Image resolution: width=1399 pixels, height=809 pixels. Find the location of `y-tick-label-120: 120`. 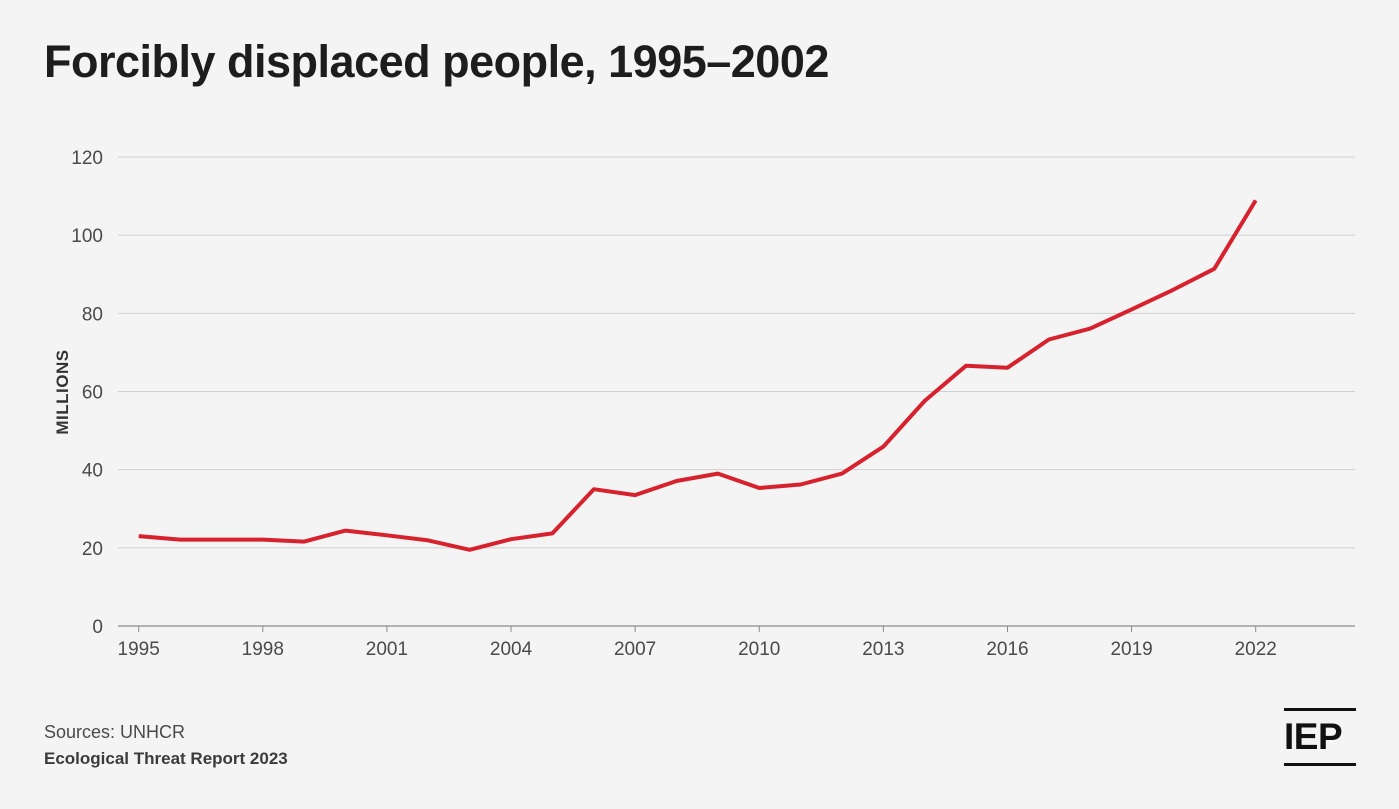

y-tick-label-120: 120 is located at coordinates (87, 158).